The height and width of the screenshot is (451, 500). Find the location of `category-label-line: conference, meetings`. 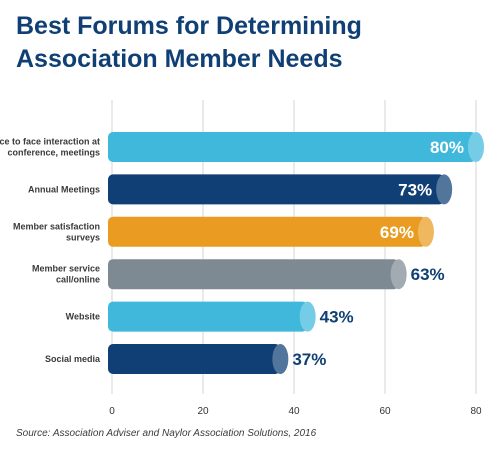

category-label-line: conference, meetings is located at coordinates (53, 153).